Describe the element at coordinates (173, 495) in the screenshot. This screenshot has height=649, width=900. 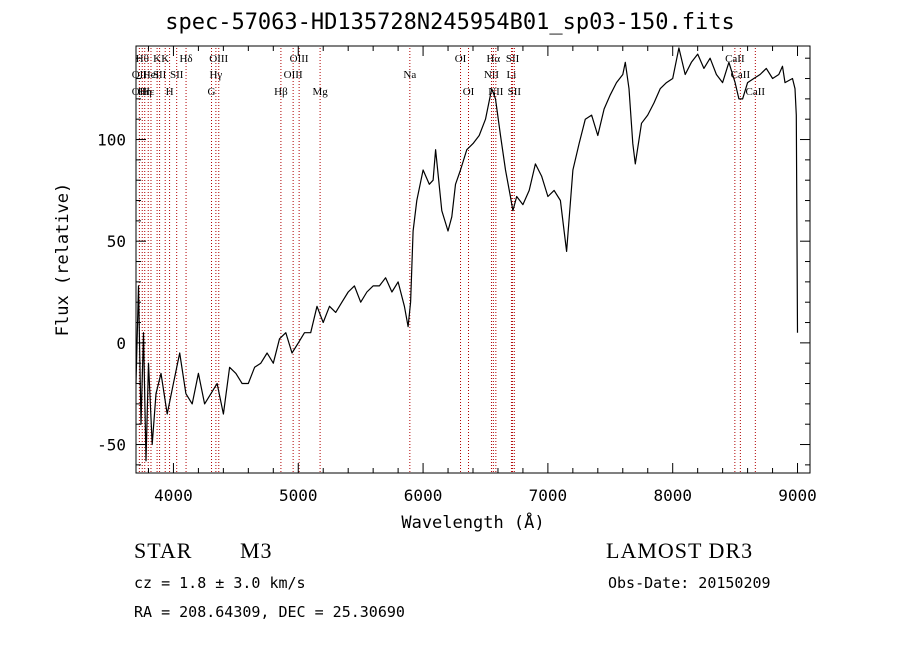
I see `x-tick-label: 4000` at that location.